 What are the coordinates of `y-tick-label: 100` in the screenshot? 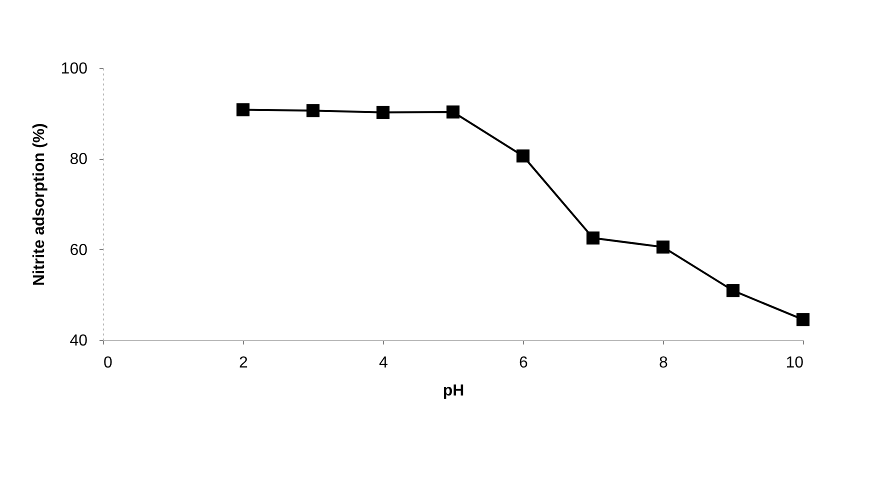 It's located at (74, 69).